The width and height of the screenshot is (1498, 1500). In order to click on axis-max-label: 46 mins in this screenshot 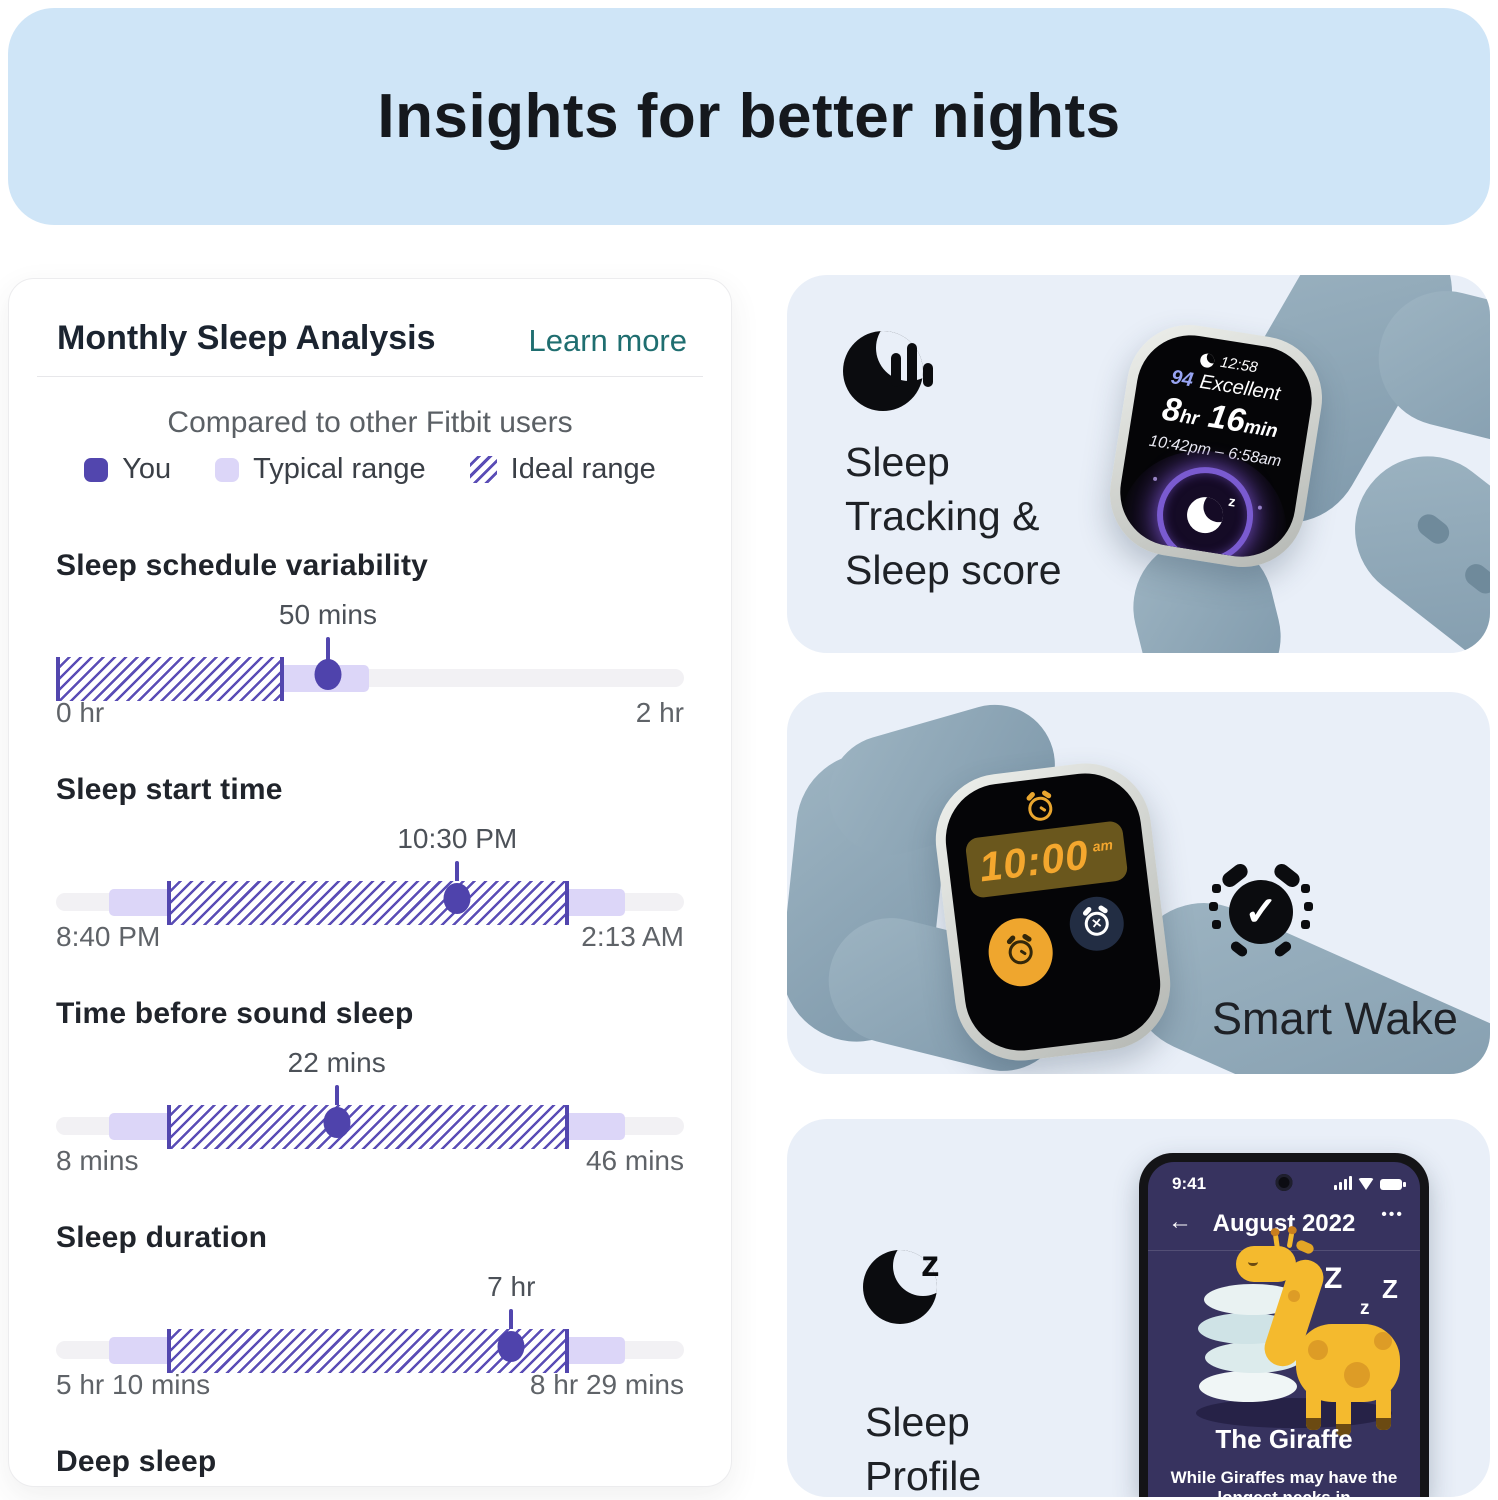, I will do `click(634, 1160)`.